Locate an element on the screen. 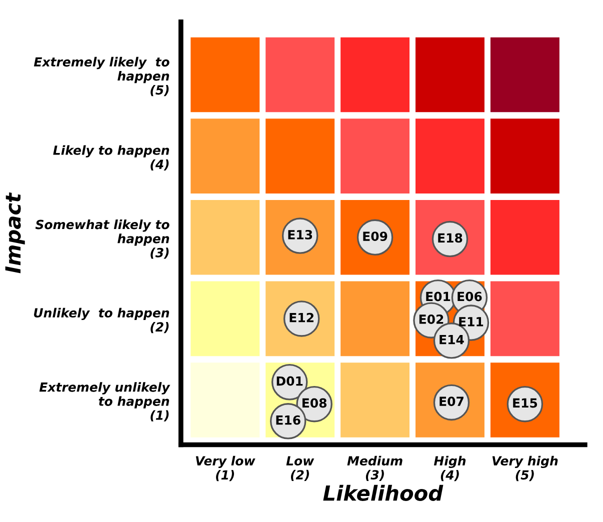 This screenshot has width=603, height=522. annotation: E02 is located at coordinates (431, 319).